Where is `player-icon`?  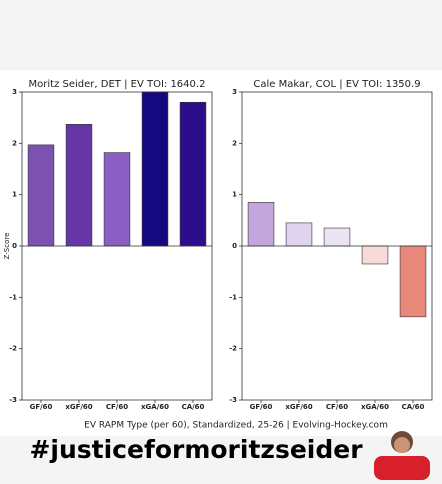 player-icon is located at coordinates (402, 455).